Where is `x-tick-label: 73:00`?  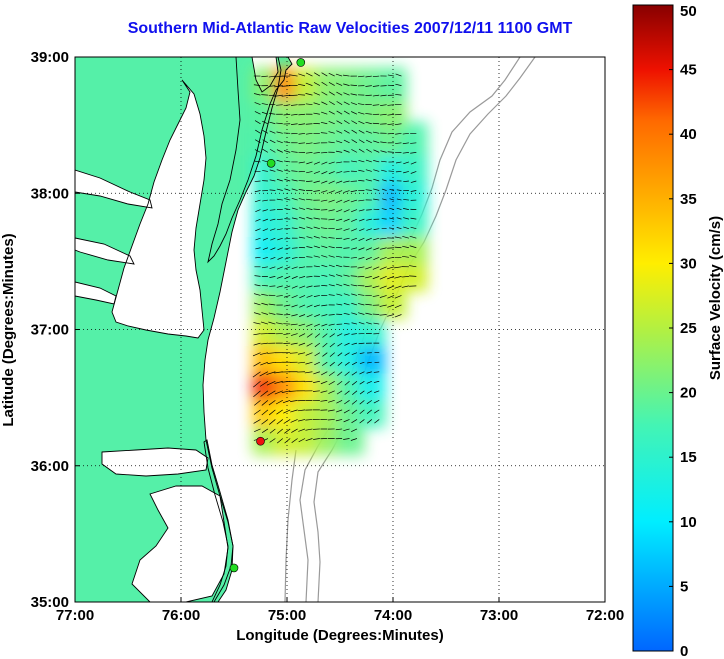 x-tick-label: 73:00 is located at coordinates (499, 615).